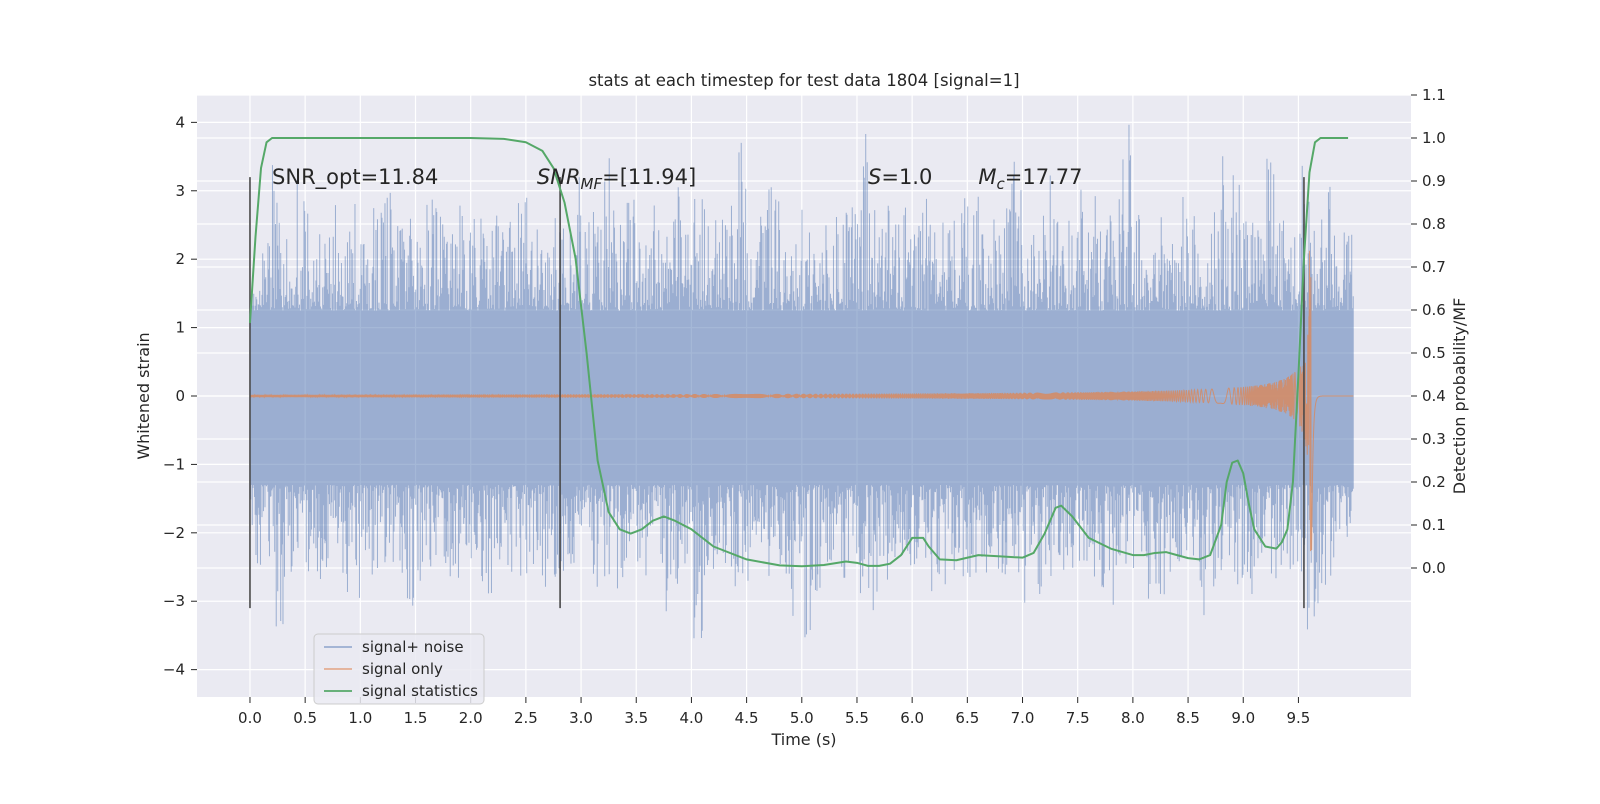 Image resolution: width=1600 pixels, height=804 pixels. Describe the element at coordinates (581, 718) in the screenshot. I see `x-tick-label: 3.0` at that location.